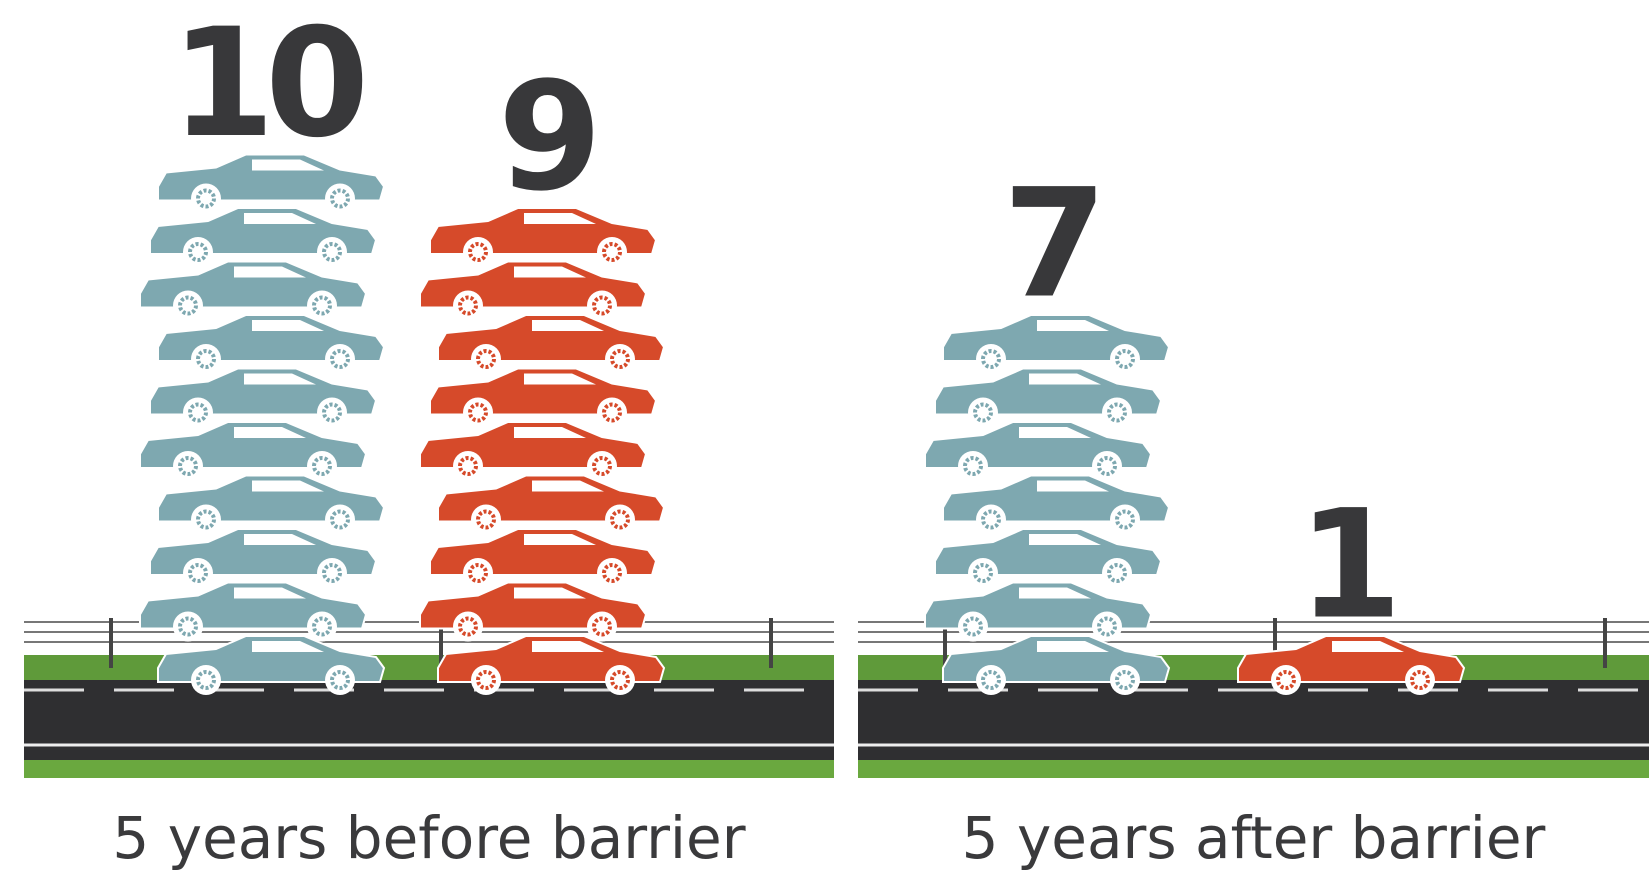 The image size is (1649, 883). What do you see at coordinates (1254, 838) in the screenshot?
I see `panel-title: 5 years after barrier` at bounding box center [1254, 838].